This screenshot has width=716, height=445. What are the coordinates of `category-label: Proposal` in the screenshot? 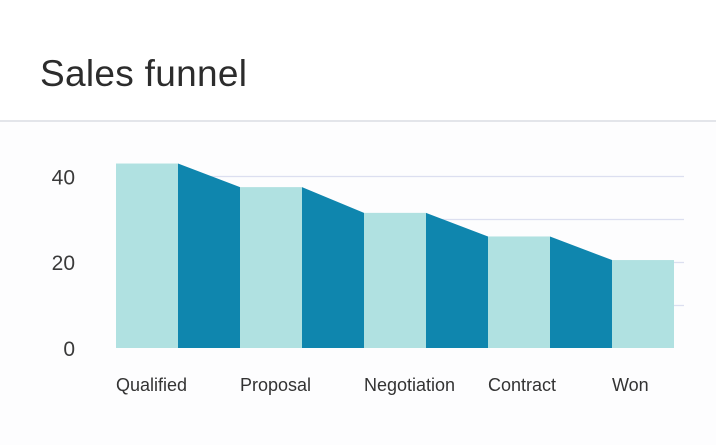 It's located at (275, 385).